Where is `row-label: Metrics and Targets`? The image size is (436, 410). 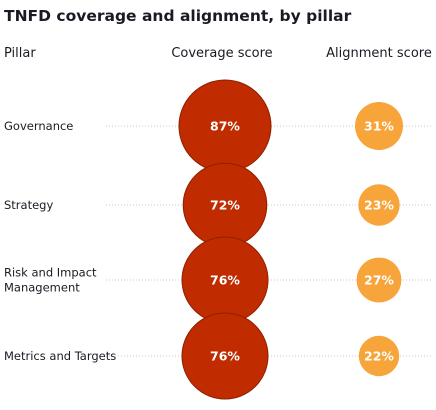
row-label: Metrics and Targets is located at coordinates (60, 356).